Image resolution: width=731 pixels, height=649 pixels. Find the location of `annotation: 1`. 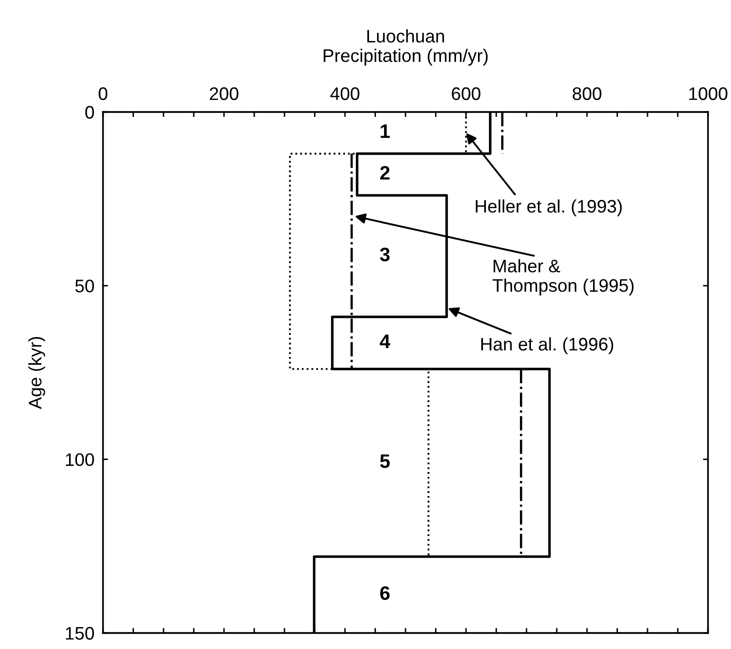

annotation: 1 is located at coordinates (385, 131).